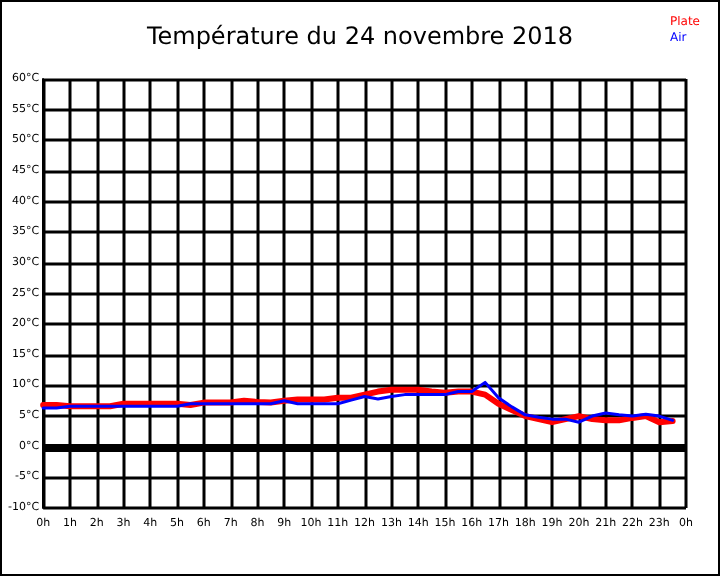  What do you see at coordinates (359, 36) in the screenshot?
I see `chart-title: Température du 24 novembre 2018` at bounding box center [359, 36].